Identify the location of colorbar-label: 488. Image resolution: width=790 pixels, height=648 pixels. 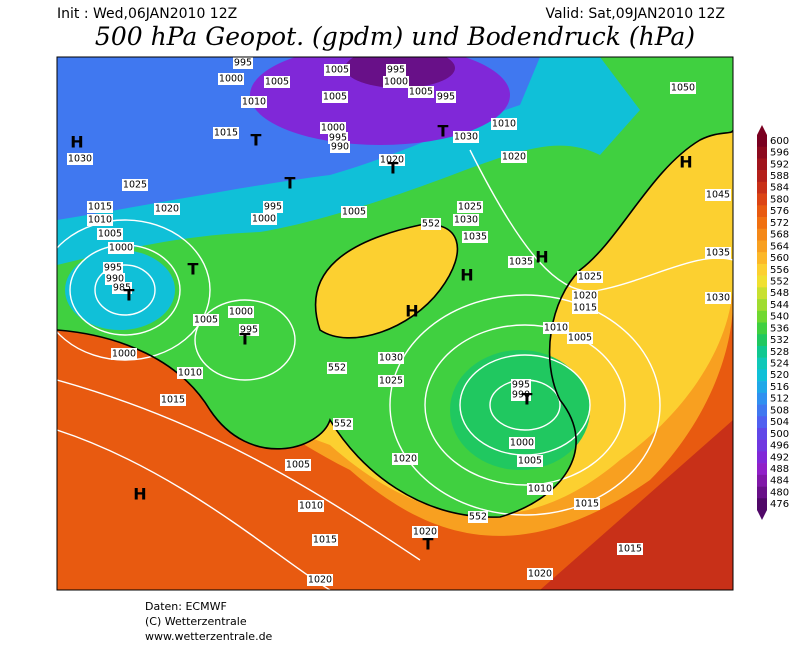
(779, 469).